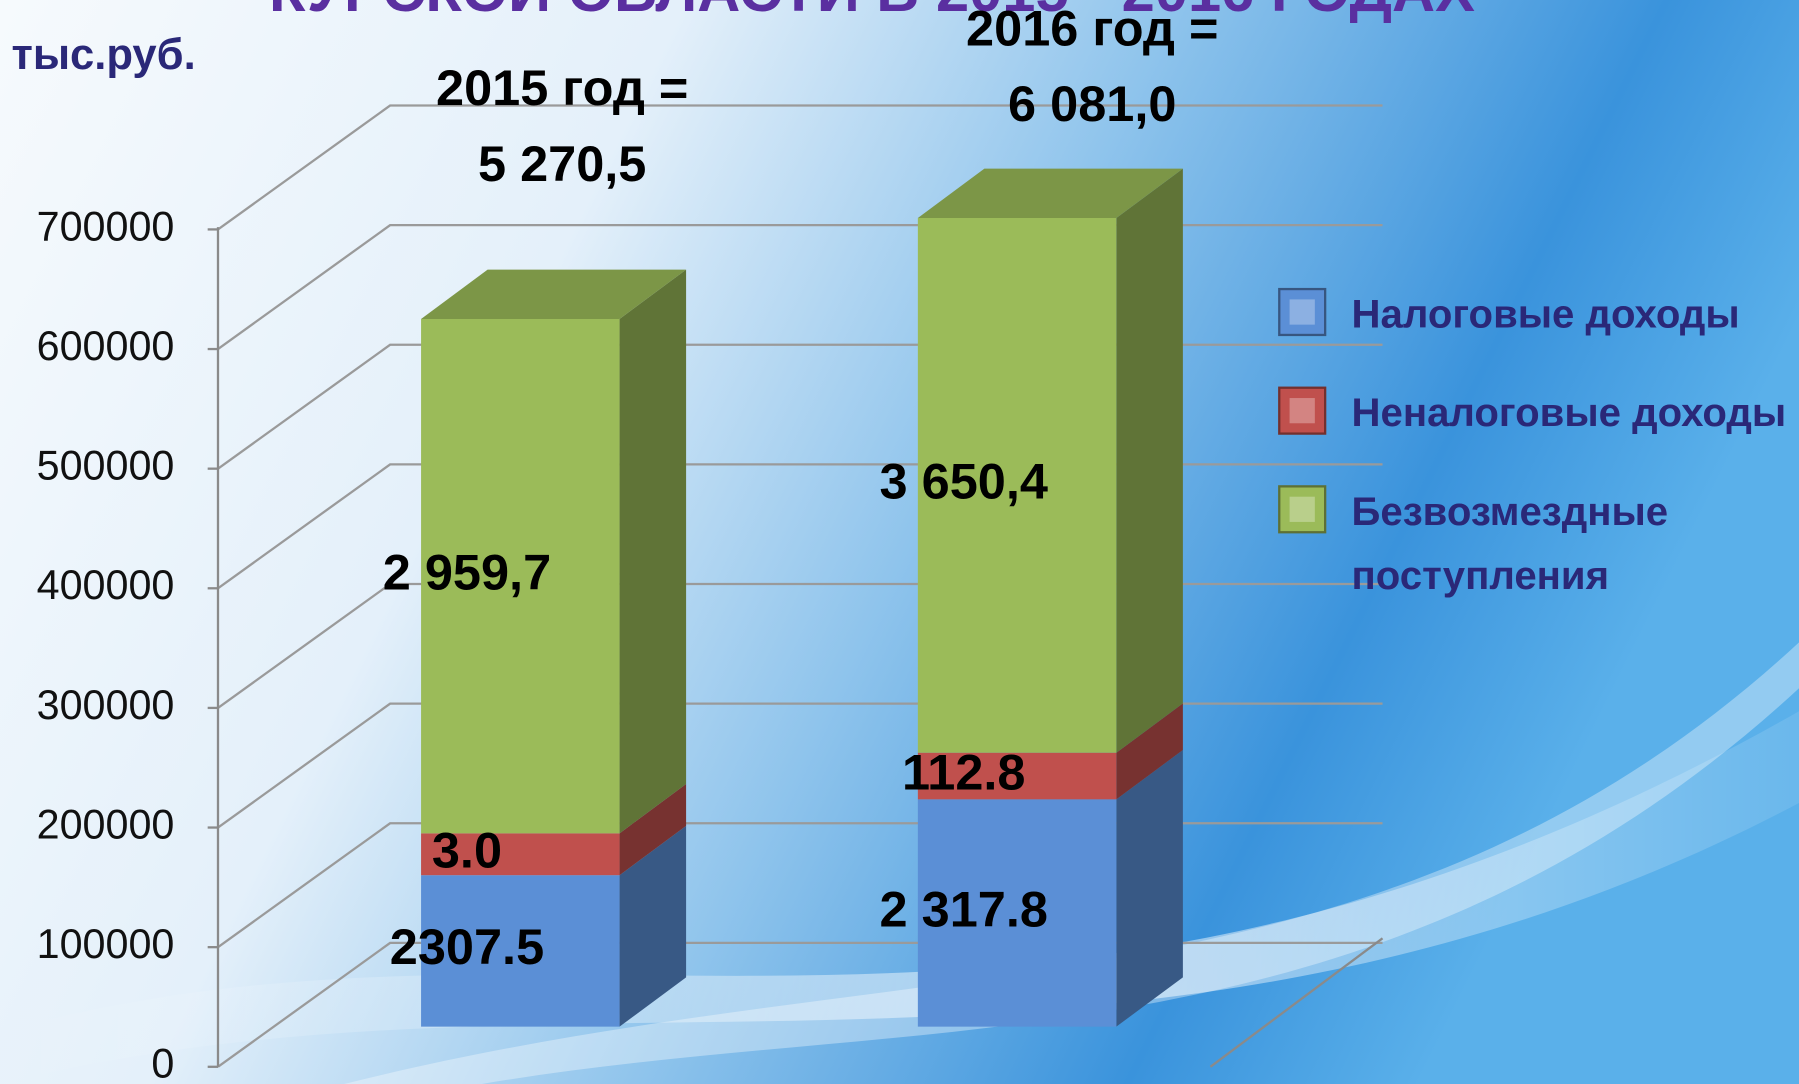 This screenshot has width=1799, height=1084. What do you see at coordinates (800, 167) in the screenshot?
I see `grid-line` at bounding box center [800, 167].